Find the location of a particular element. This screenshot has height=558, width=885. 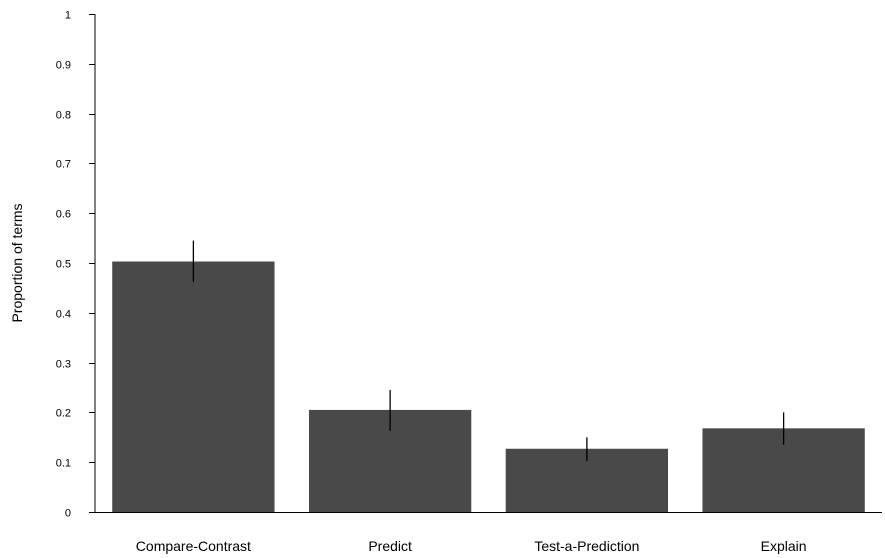

y-tick-label: 0 is located at coordinates (68, 514).